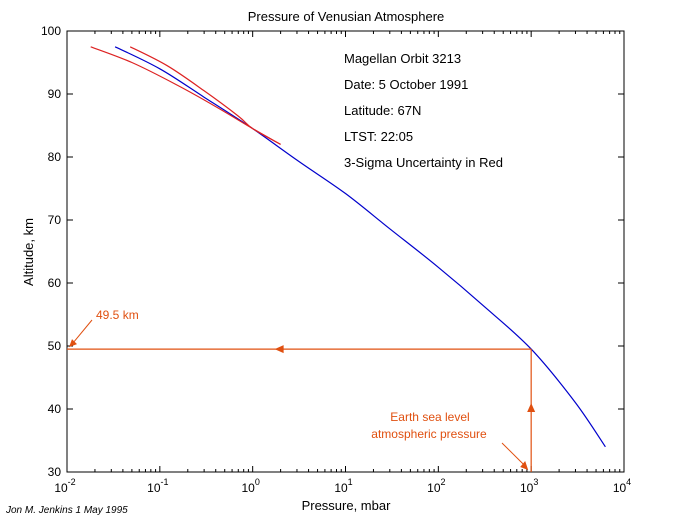  I want to click on credit-text: Jon M. Jenkins 1 May 1995, so click(66, 510).